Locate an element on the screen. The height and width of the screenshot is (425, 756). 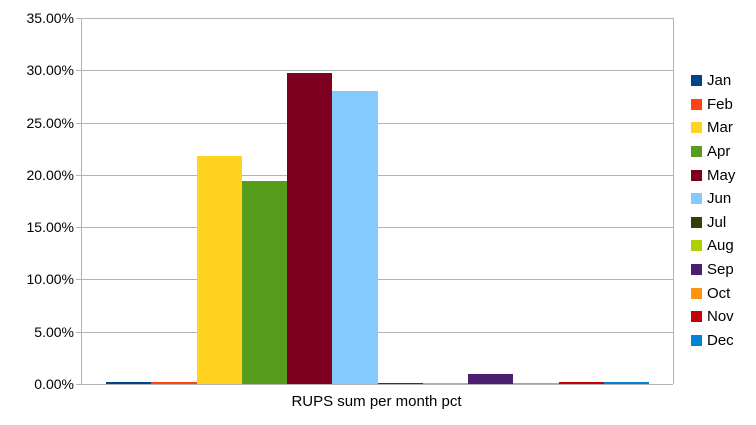
bar-jan is located at coordinates (129, 383).